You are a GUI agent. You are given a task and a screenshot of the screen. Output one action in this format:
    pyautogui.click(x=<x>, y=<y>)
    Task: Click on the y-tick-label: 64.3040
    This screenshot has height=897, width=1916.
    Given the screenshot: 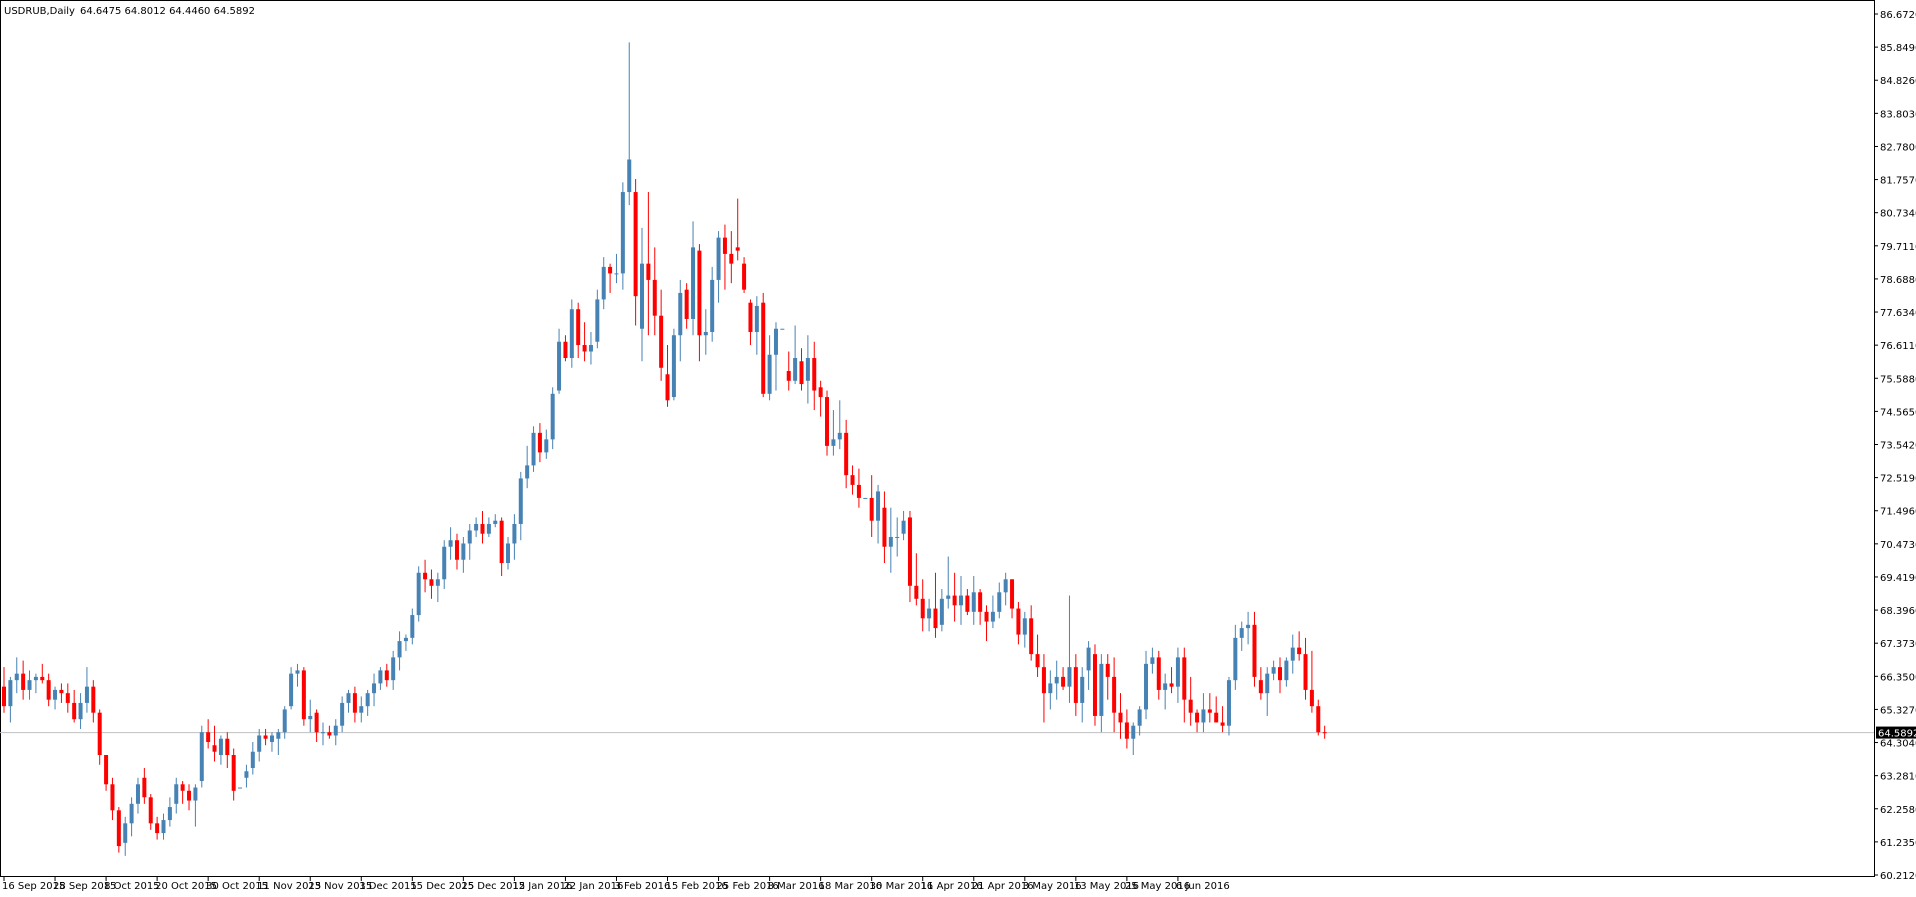 What is the action you would take?
    pyautogui.click(x=1898, y=744)
    